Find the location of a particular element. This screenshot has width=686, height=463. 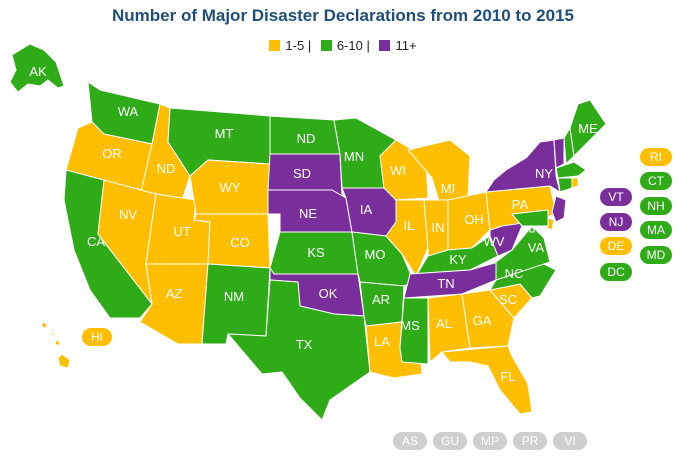

legend-item-mid: 6-10 | is located at coordinates (345, 45).